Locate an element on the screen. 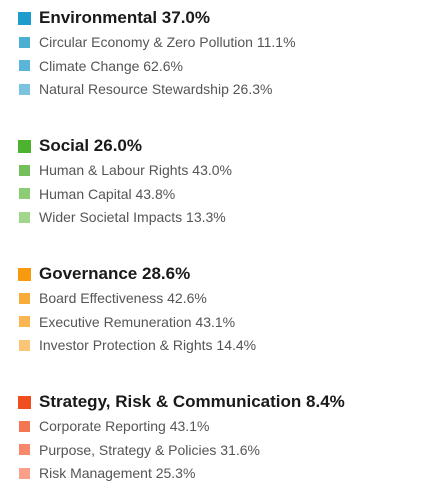  group-title: Governance 28.6% is located at coordinates (104, 274).